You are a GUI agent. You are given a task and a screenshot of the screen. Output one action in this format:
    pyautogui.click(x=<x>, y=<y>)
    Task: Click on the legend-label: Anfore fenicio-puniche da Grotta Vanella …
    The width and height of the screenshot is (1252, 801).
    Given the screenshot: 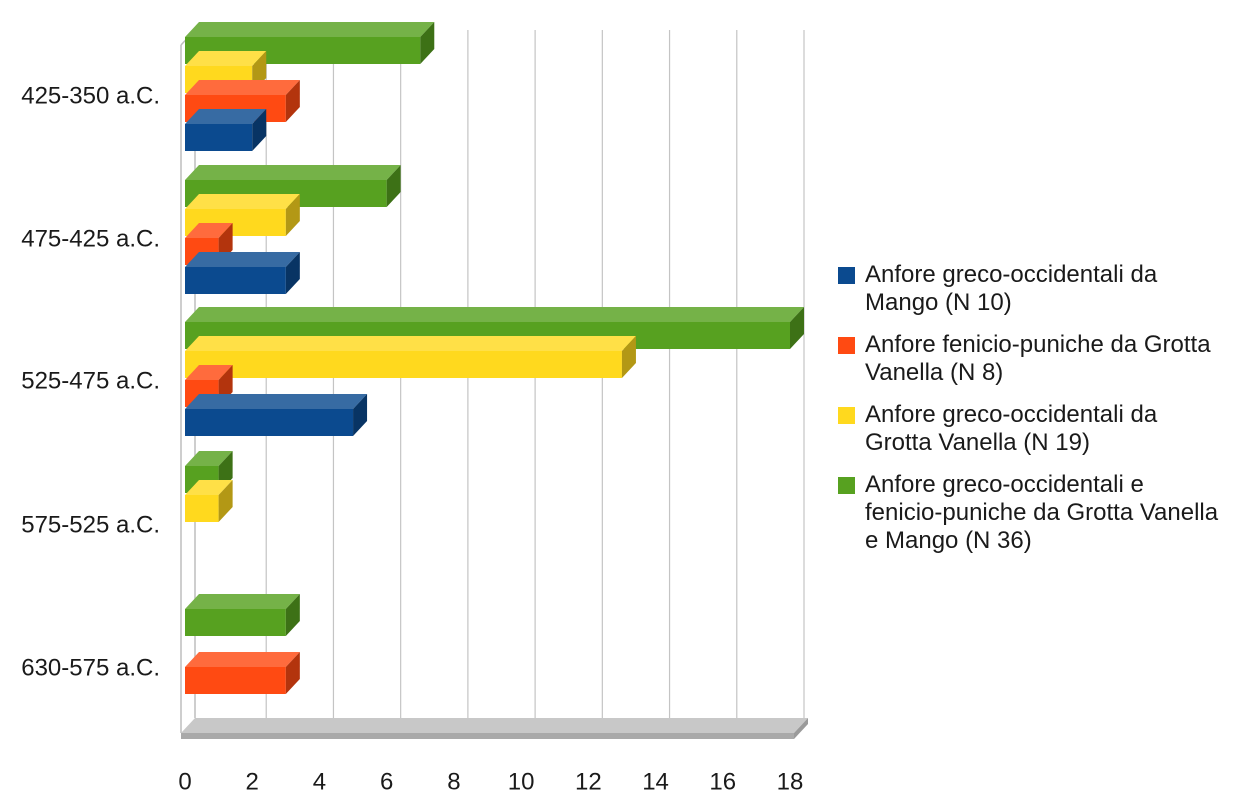 What is the action you would take?
    pyautogui.click(x=1038, y=358)
    